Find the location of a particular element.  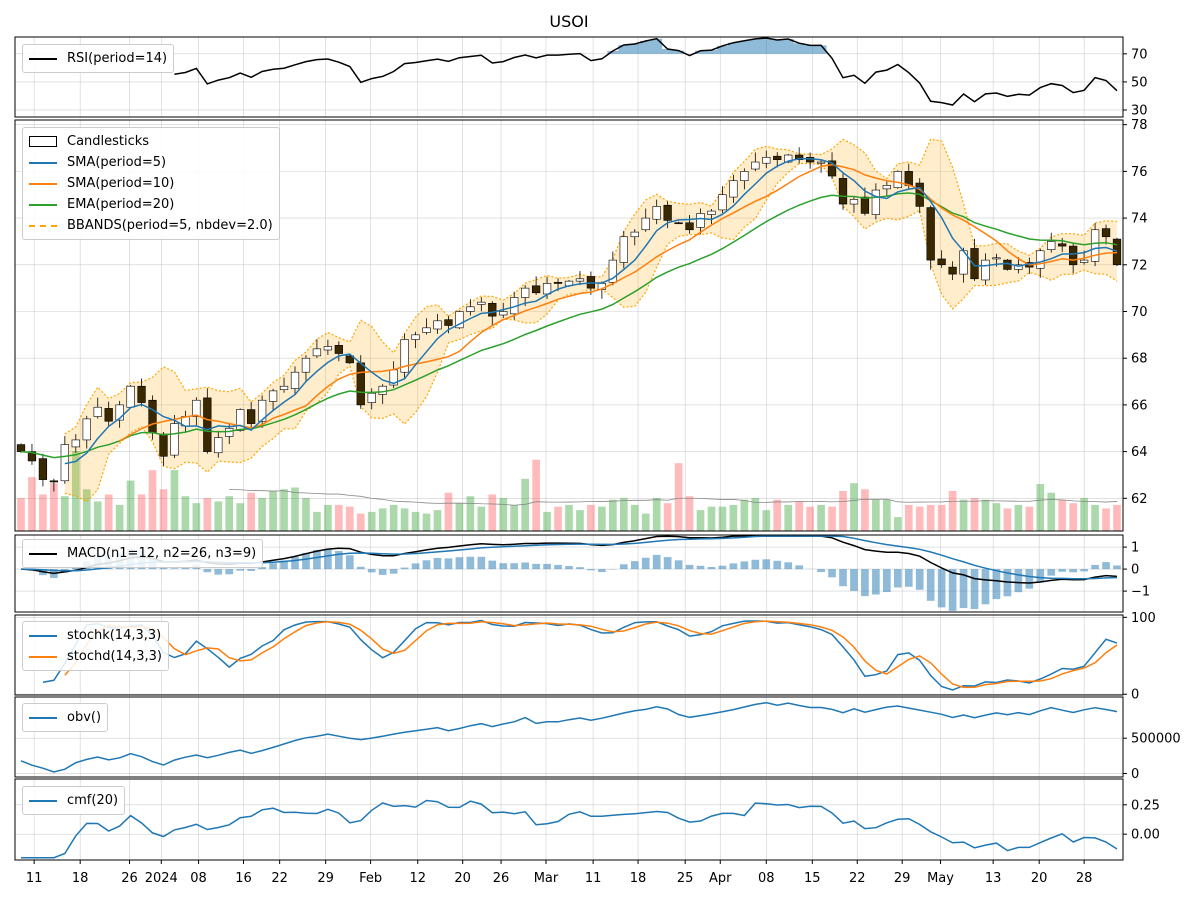

stoch-panel-frame is located at coordinates (569, 655).